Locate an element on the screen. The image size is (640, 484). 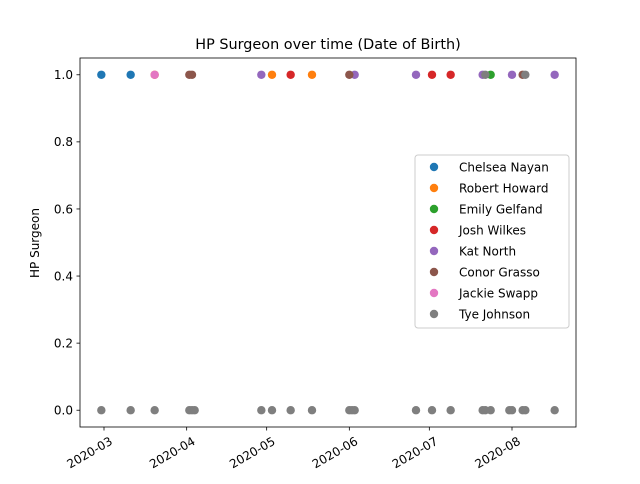
legend-label: Conor Grasso is located at coordinates (499, 272).